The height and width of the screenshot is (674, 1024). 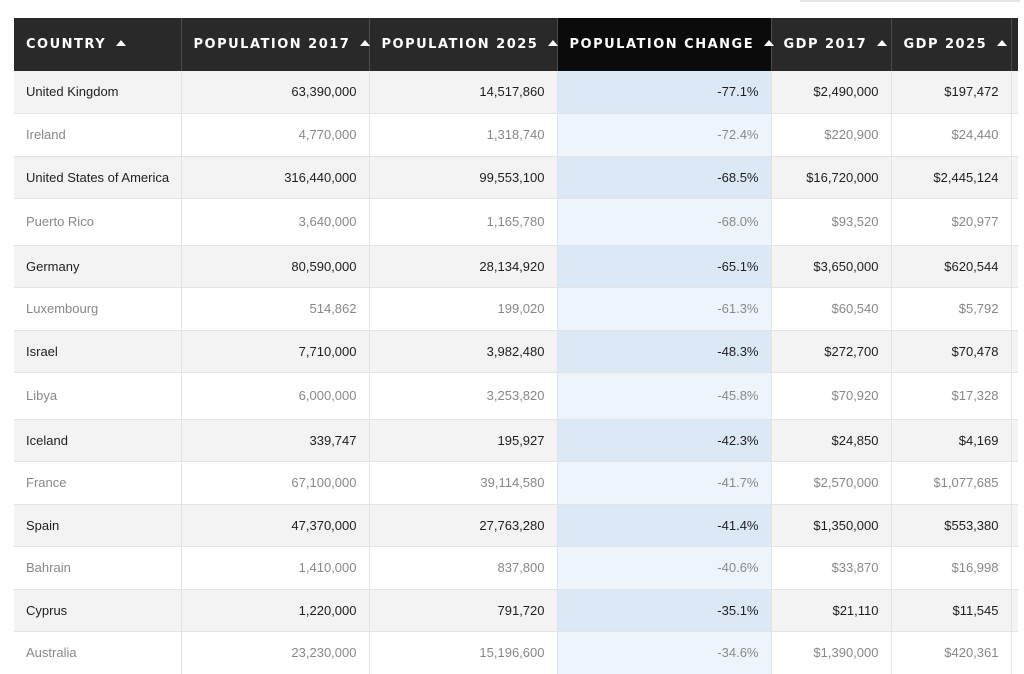 I want to click on cell-population-2025: 14,517,860, so click(x=463, y=92).